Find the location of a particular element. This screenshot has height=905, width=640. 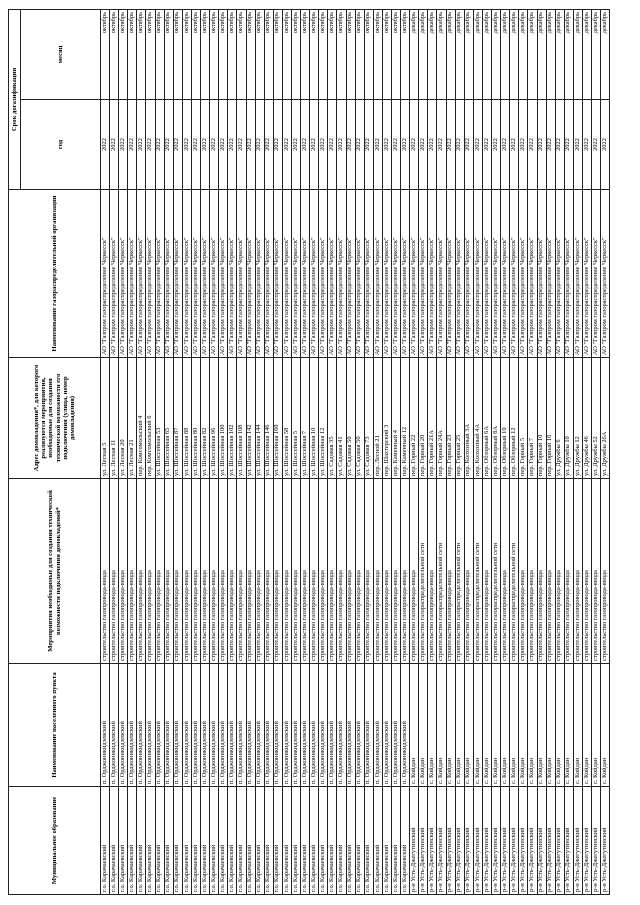

address-cell: ул. Шоссейная 5 is located at coordinates (296, 418).